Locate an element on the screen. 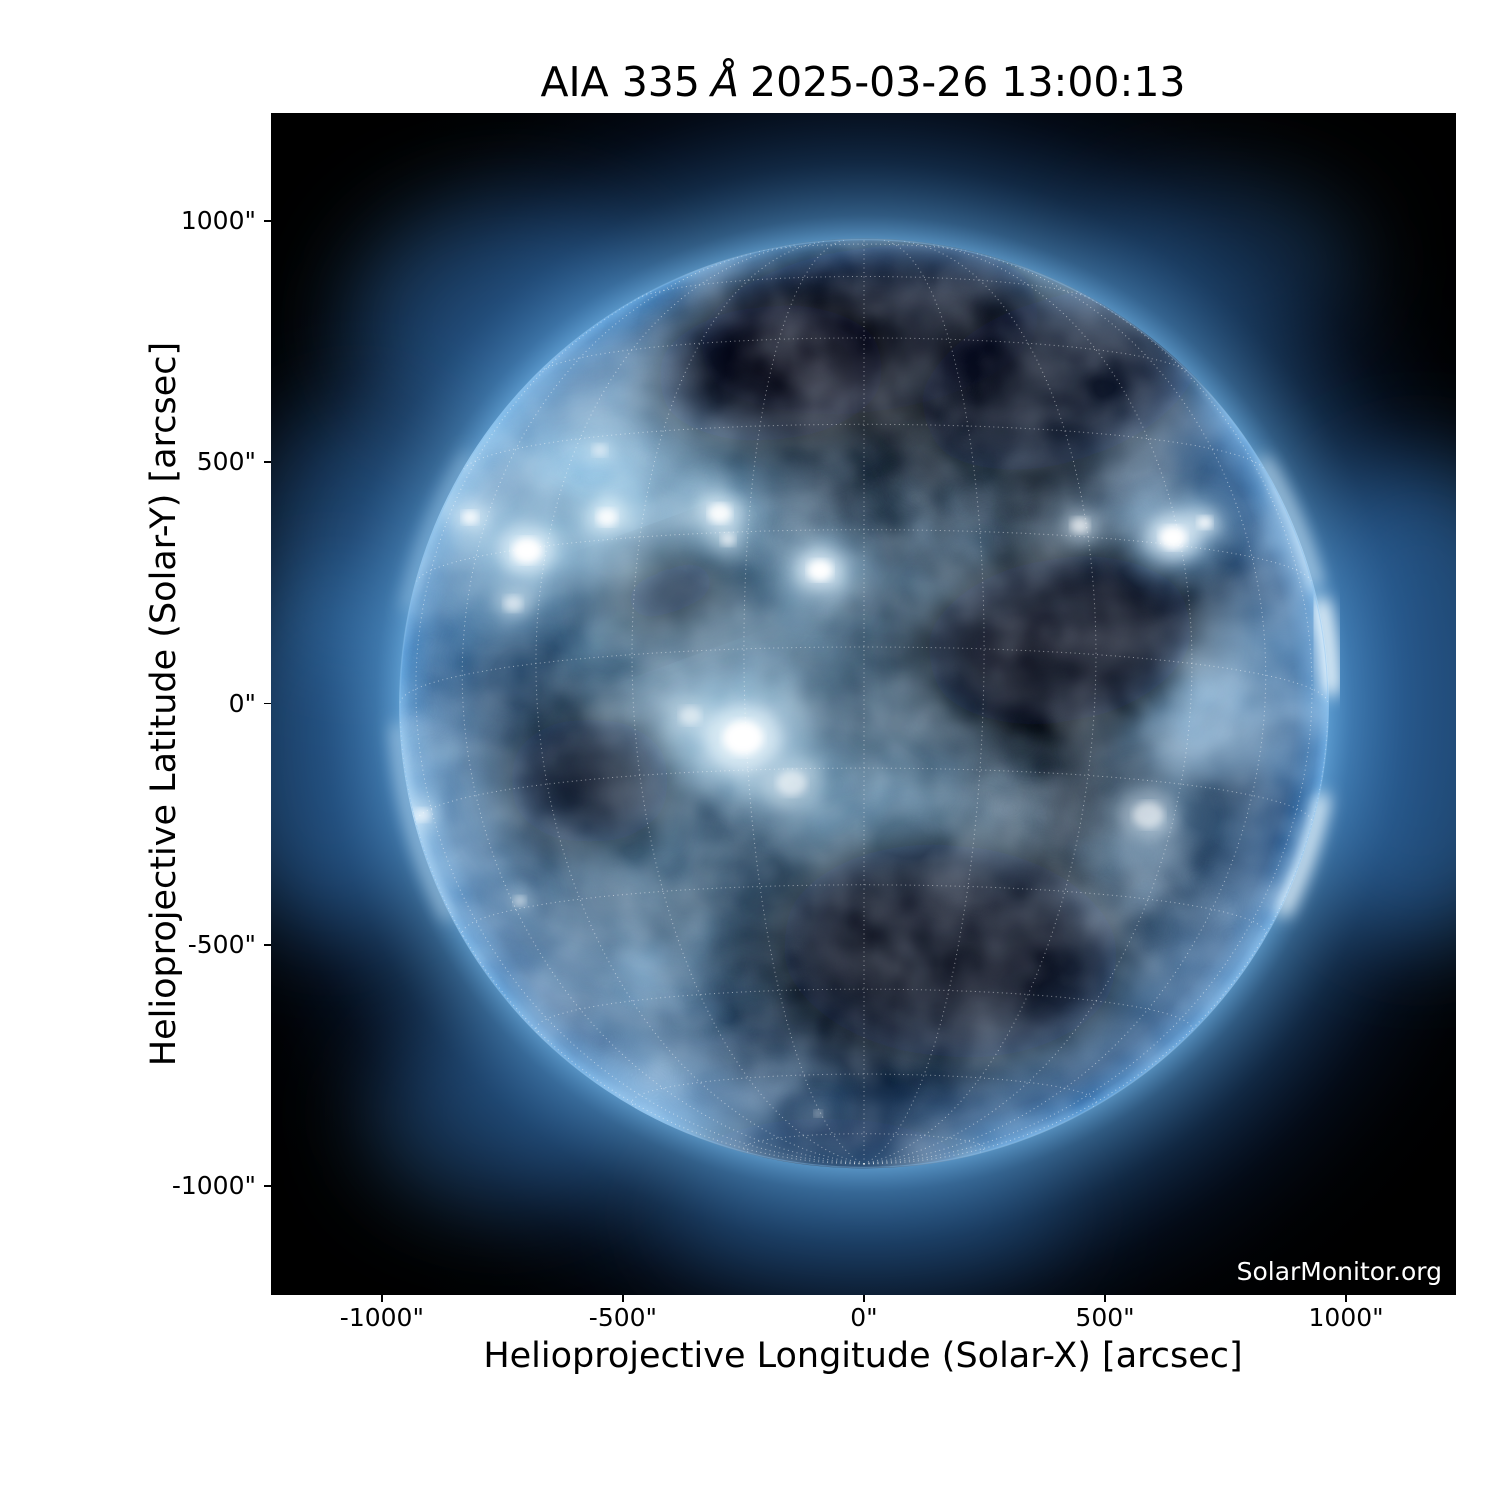 Image resolution: width=1500 pixels, height=1500 pixels. x-tick-label: -1000" is located at coordinates (381, 1317).